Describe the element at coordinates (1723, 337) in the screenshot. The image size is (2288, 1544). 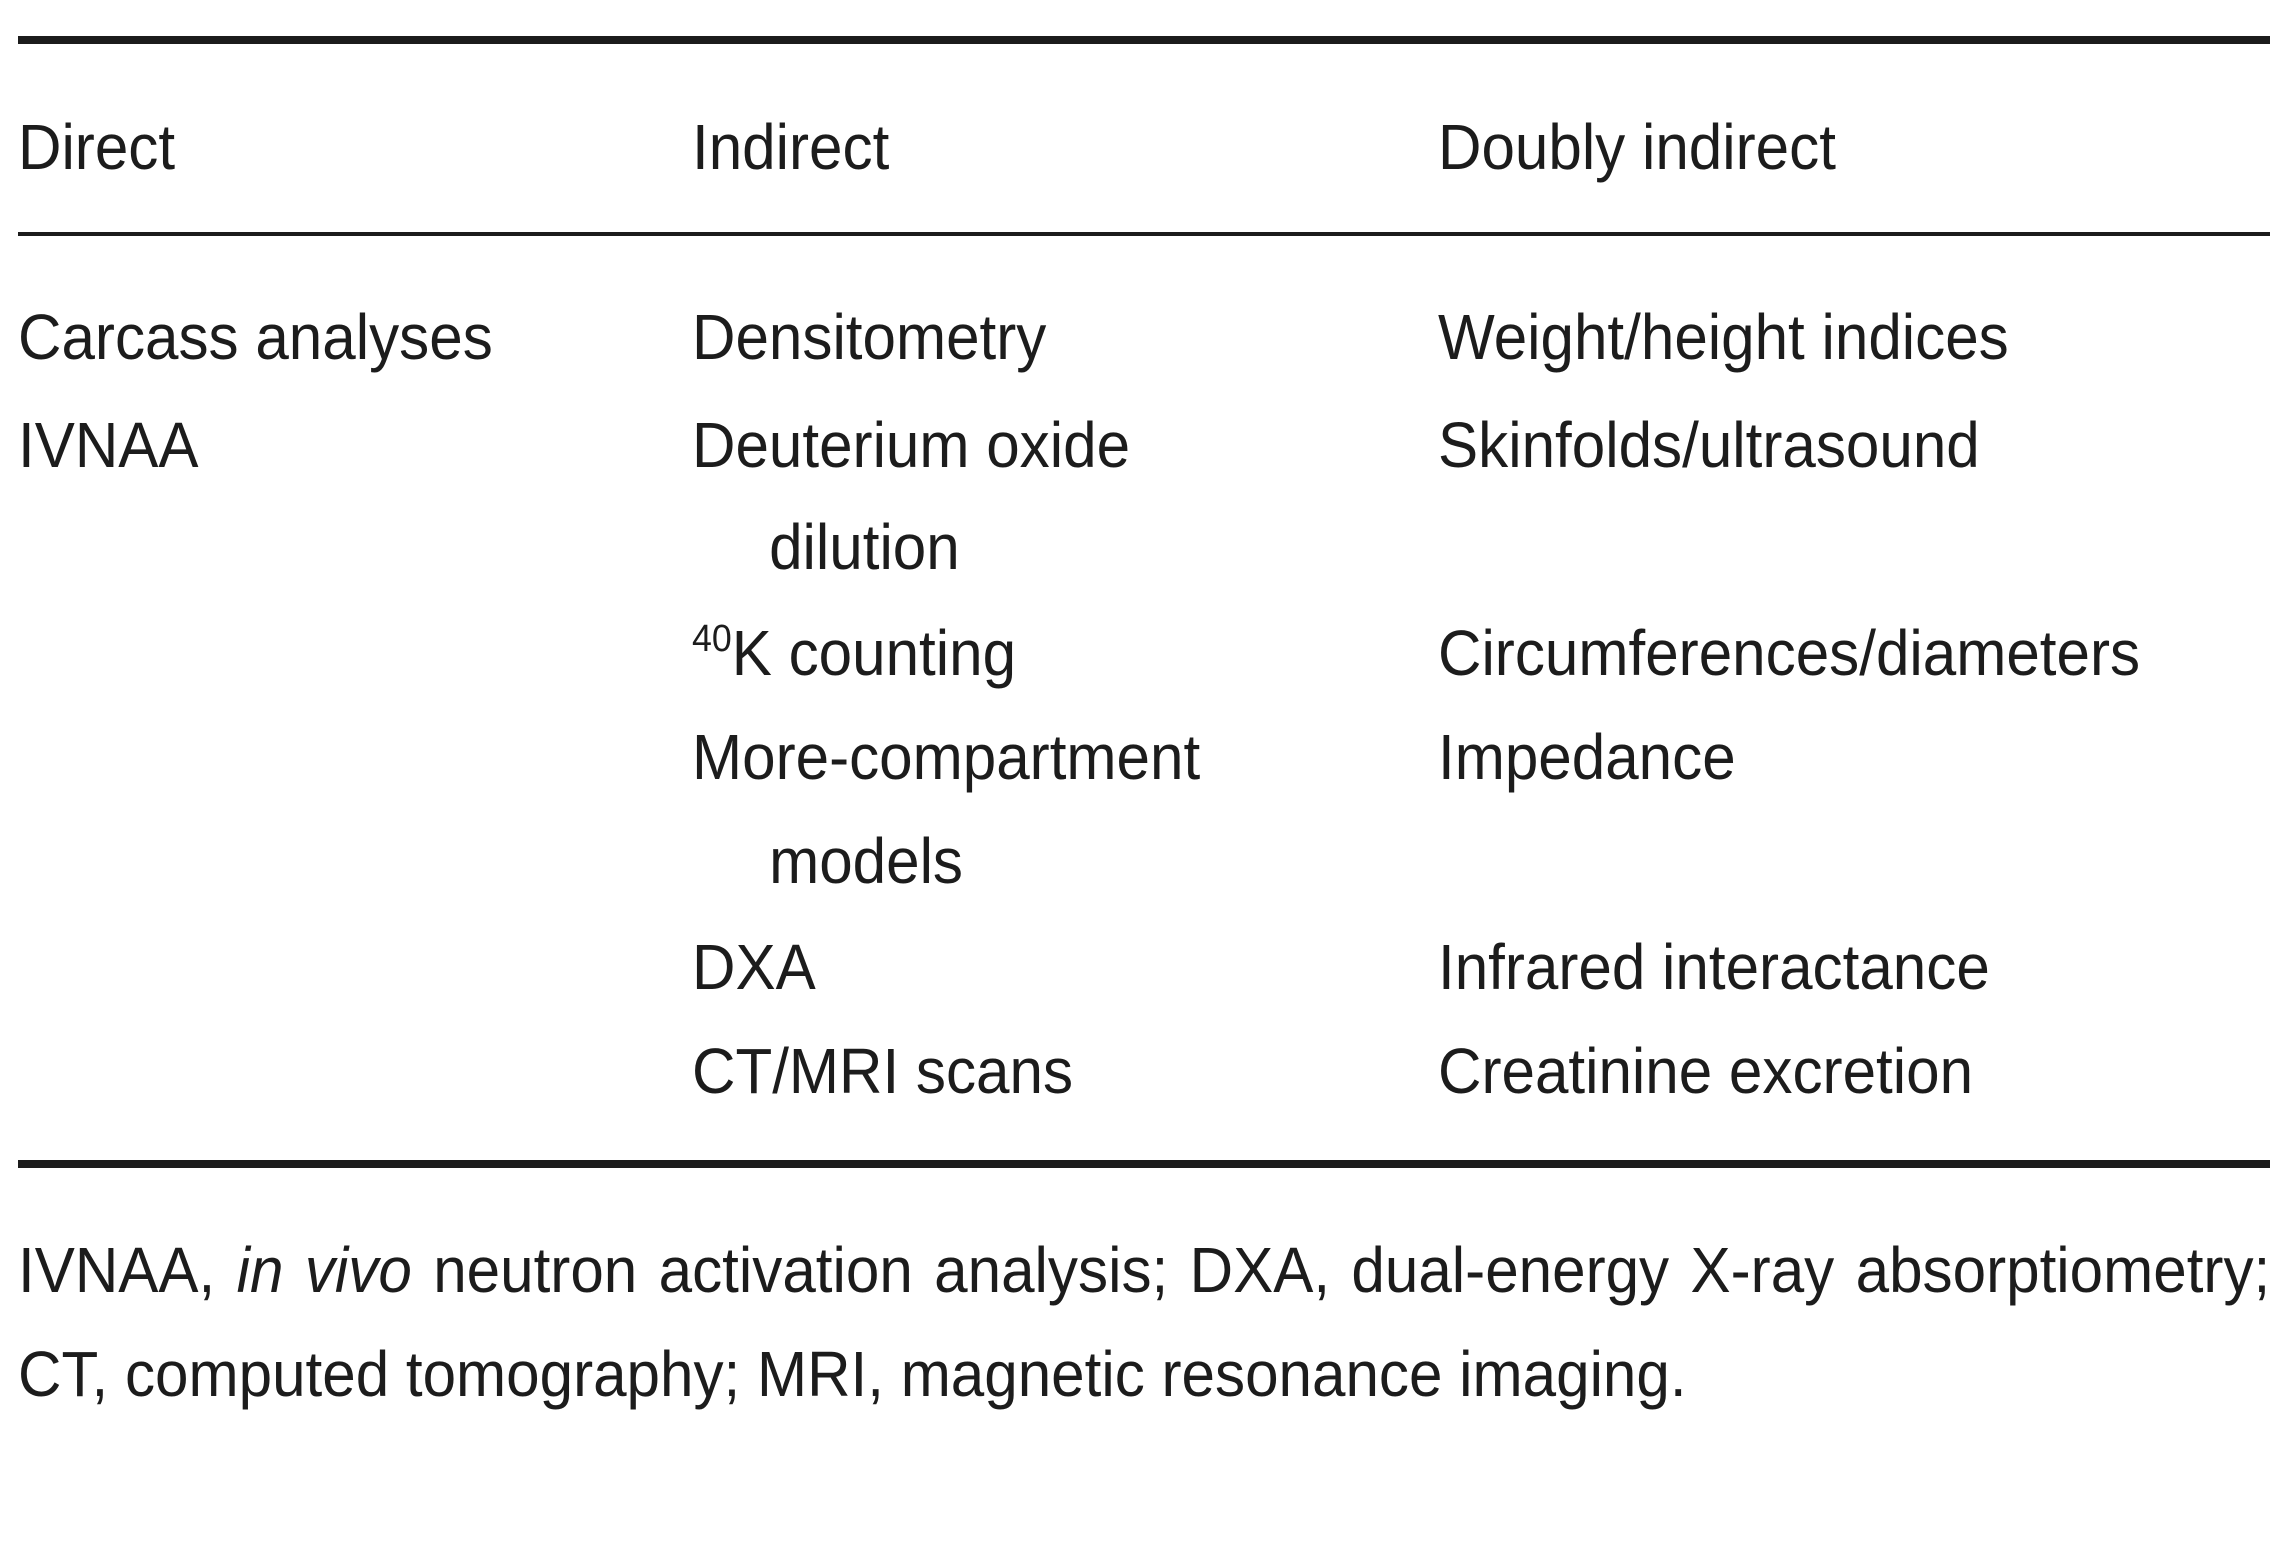
I see `doubly-indirect-item: Weight/height indices` at that location.